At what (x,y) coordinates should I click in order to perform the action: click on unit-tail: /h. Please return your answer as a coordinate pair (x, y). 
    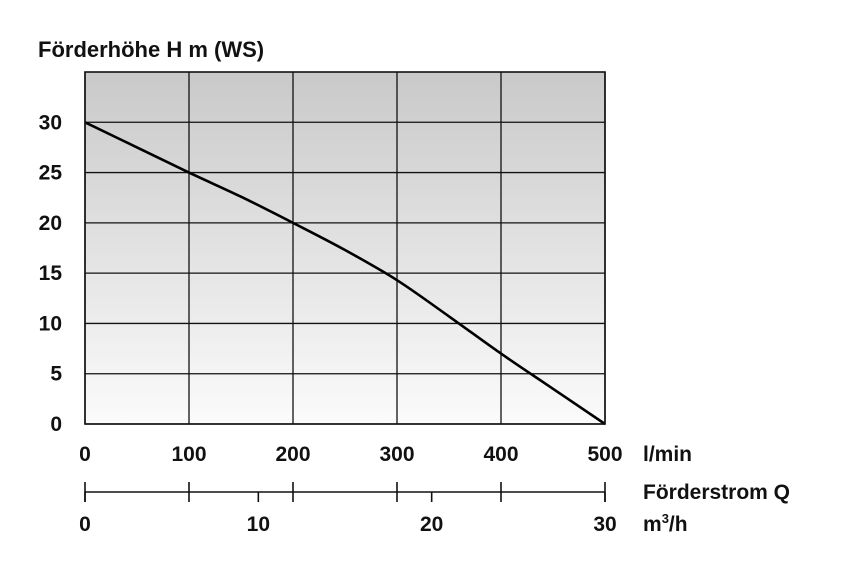
    Looking at the image, I should click on (678, 524).